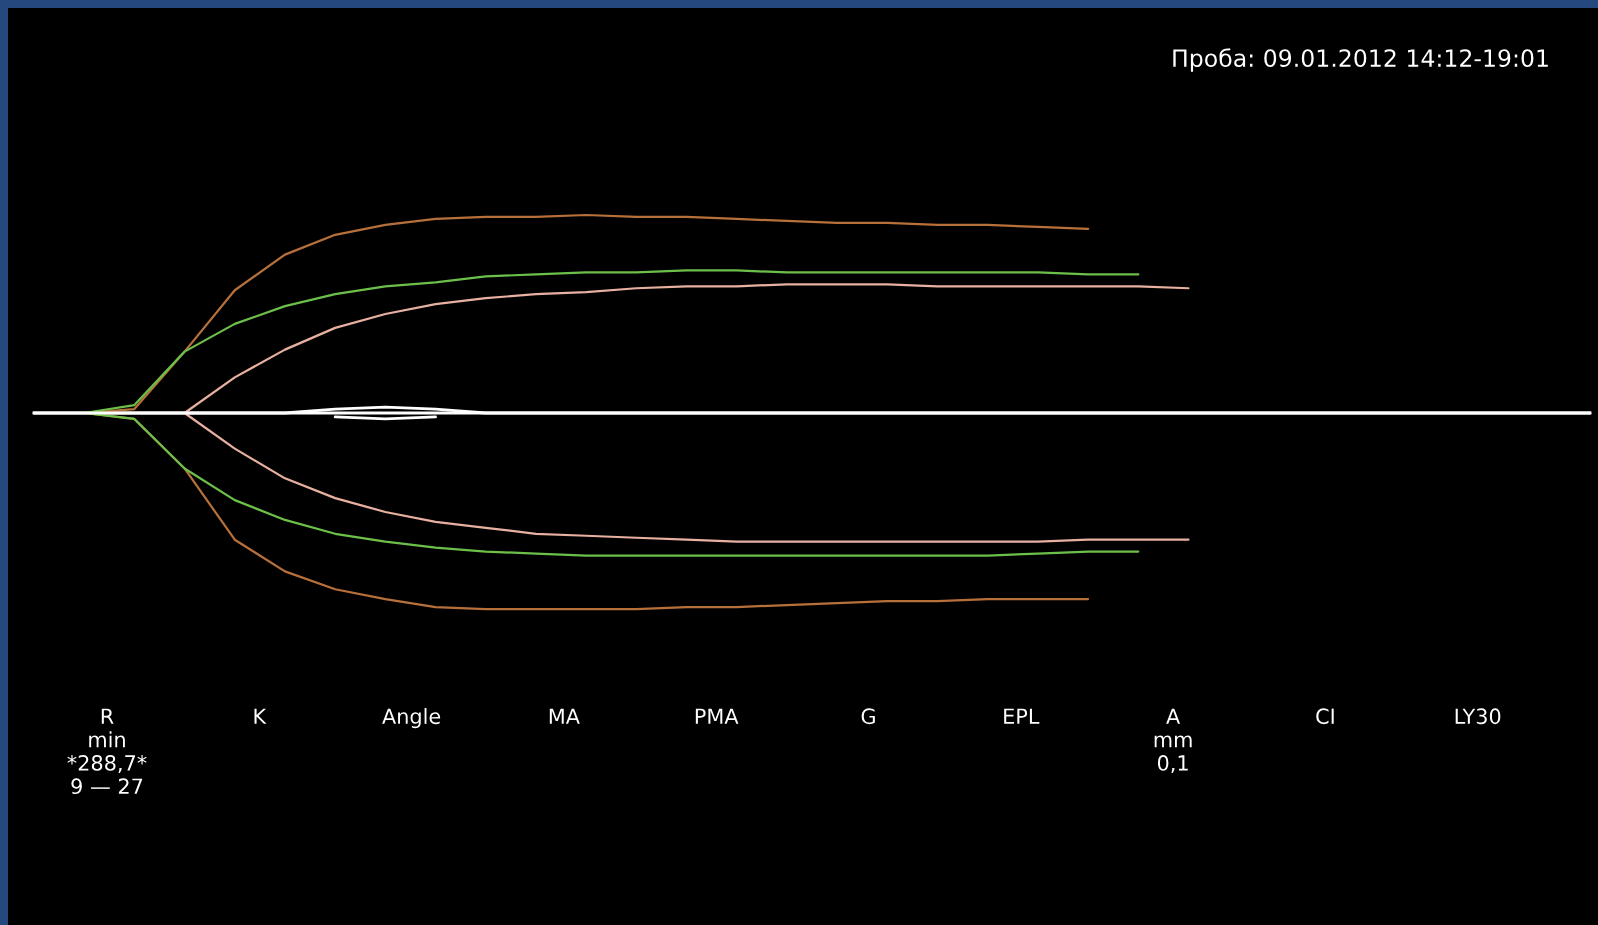 This screenshot has height=925, width=1598. I want to click on text: A mm 0,1, so click(1173, 740).